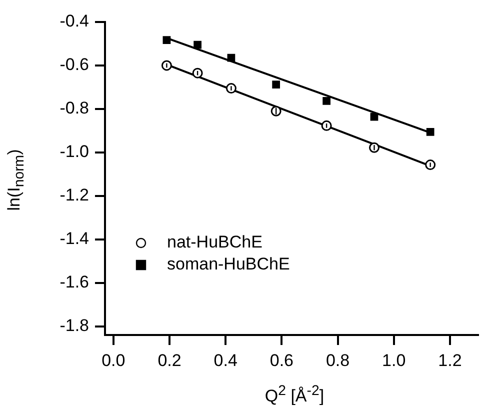 The image size is (484, 408). I want to click on x-axis-title: Q$^{2}$ [Å$^{-2}$], so click(295, 395).